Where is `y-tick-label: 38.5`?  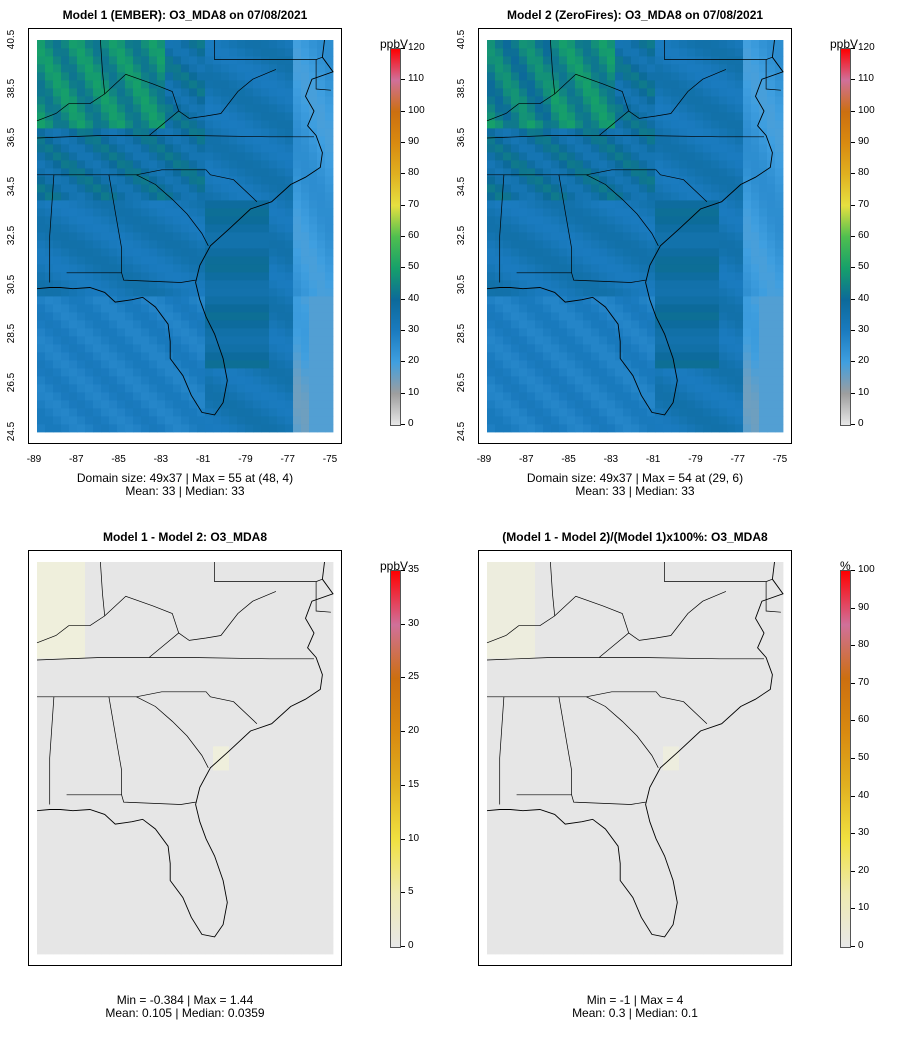 y-tick-label: 38.5 is located at coordinates (12, 88).